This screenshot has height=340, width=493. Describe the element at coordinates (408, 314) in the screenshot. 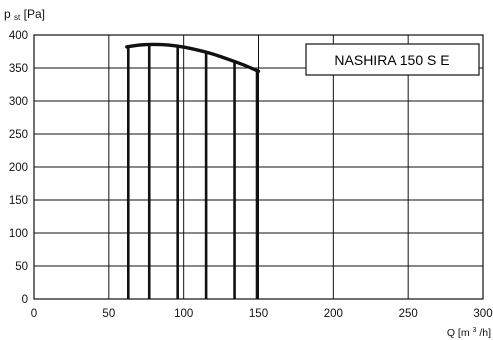

I see `x-tick-label-250: 250` at that location.